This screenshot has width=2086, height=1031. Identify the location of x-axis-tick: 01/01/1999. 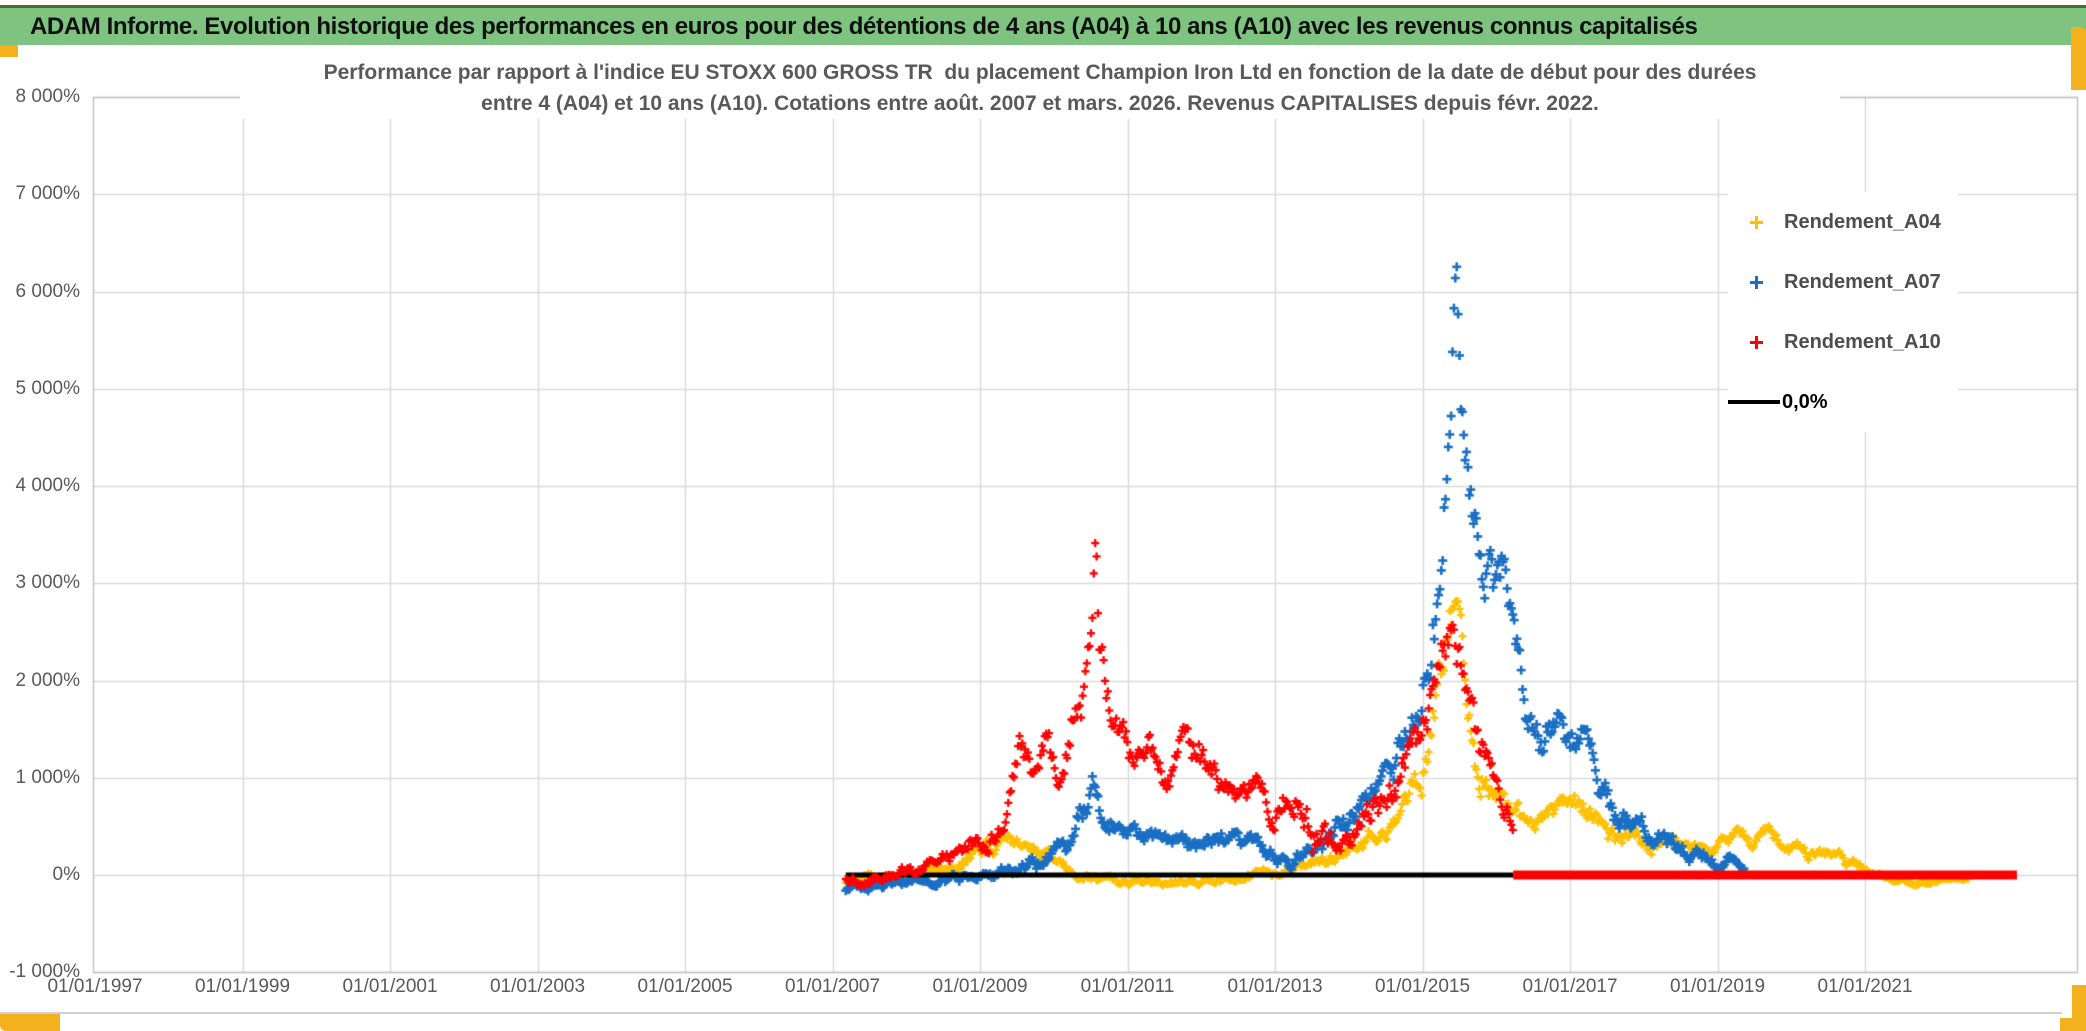
(242, 986).